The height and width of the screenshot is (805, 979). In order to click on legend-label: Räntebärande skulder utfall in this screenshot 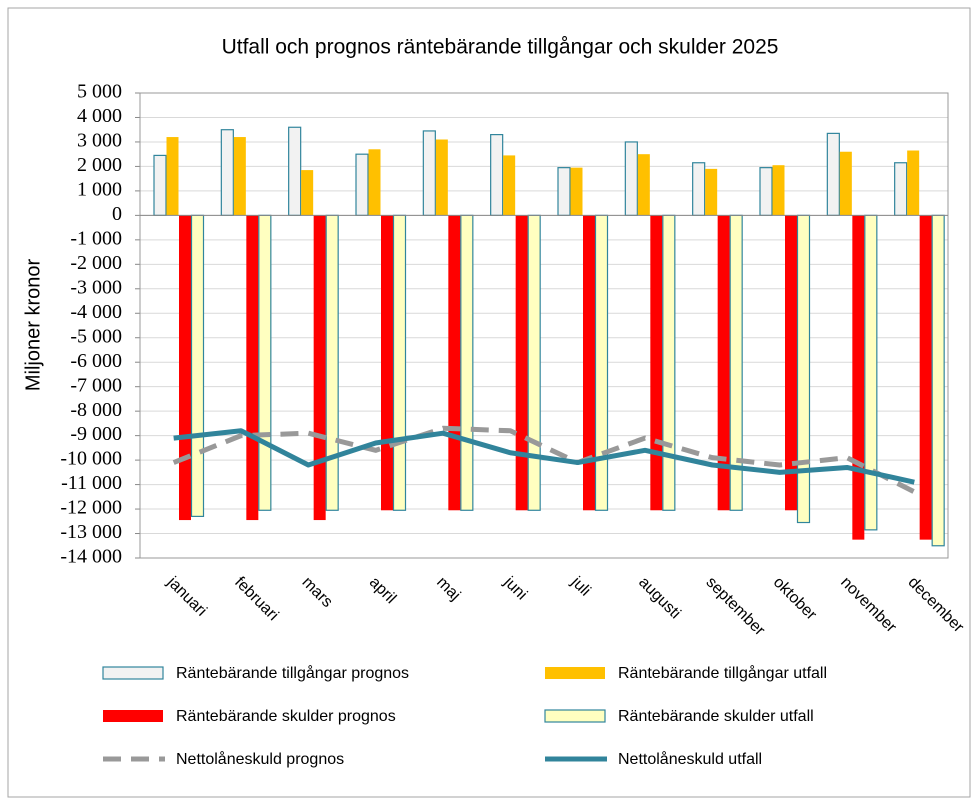, I will do `click(716, 716)`.